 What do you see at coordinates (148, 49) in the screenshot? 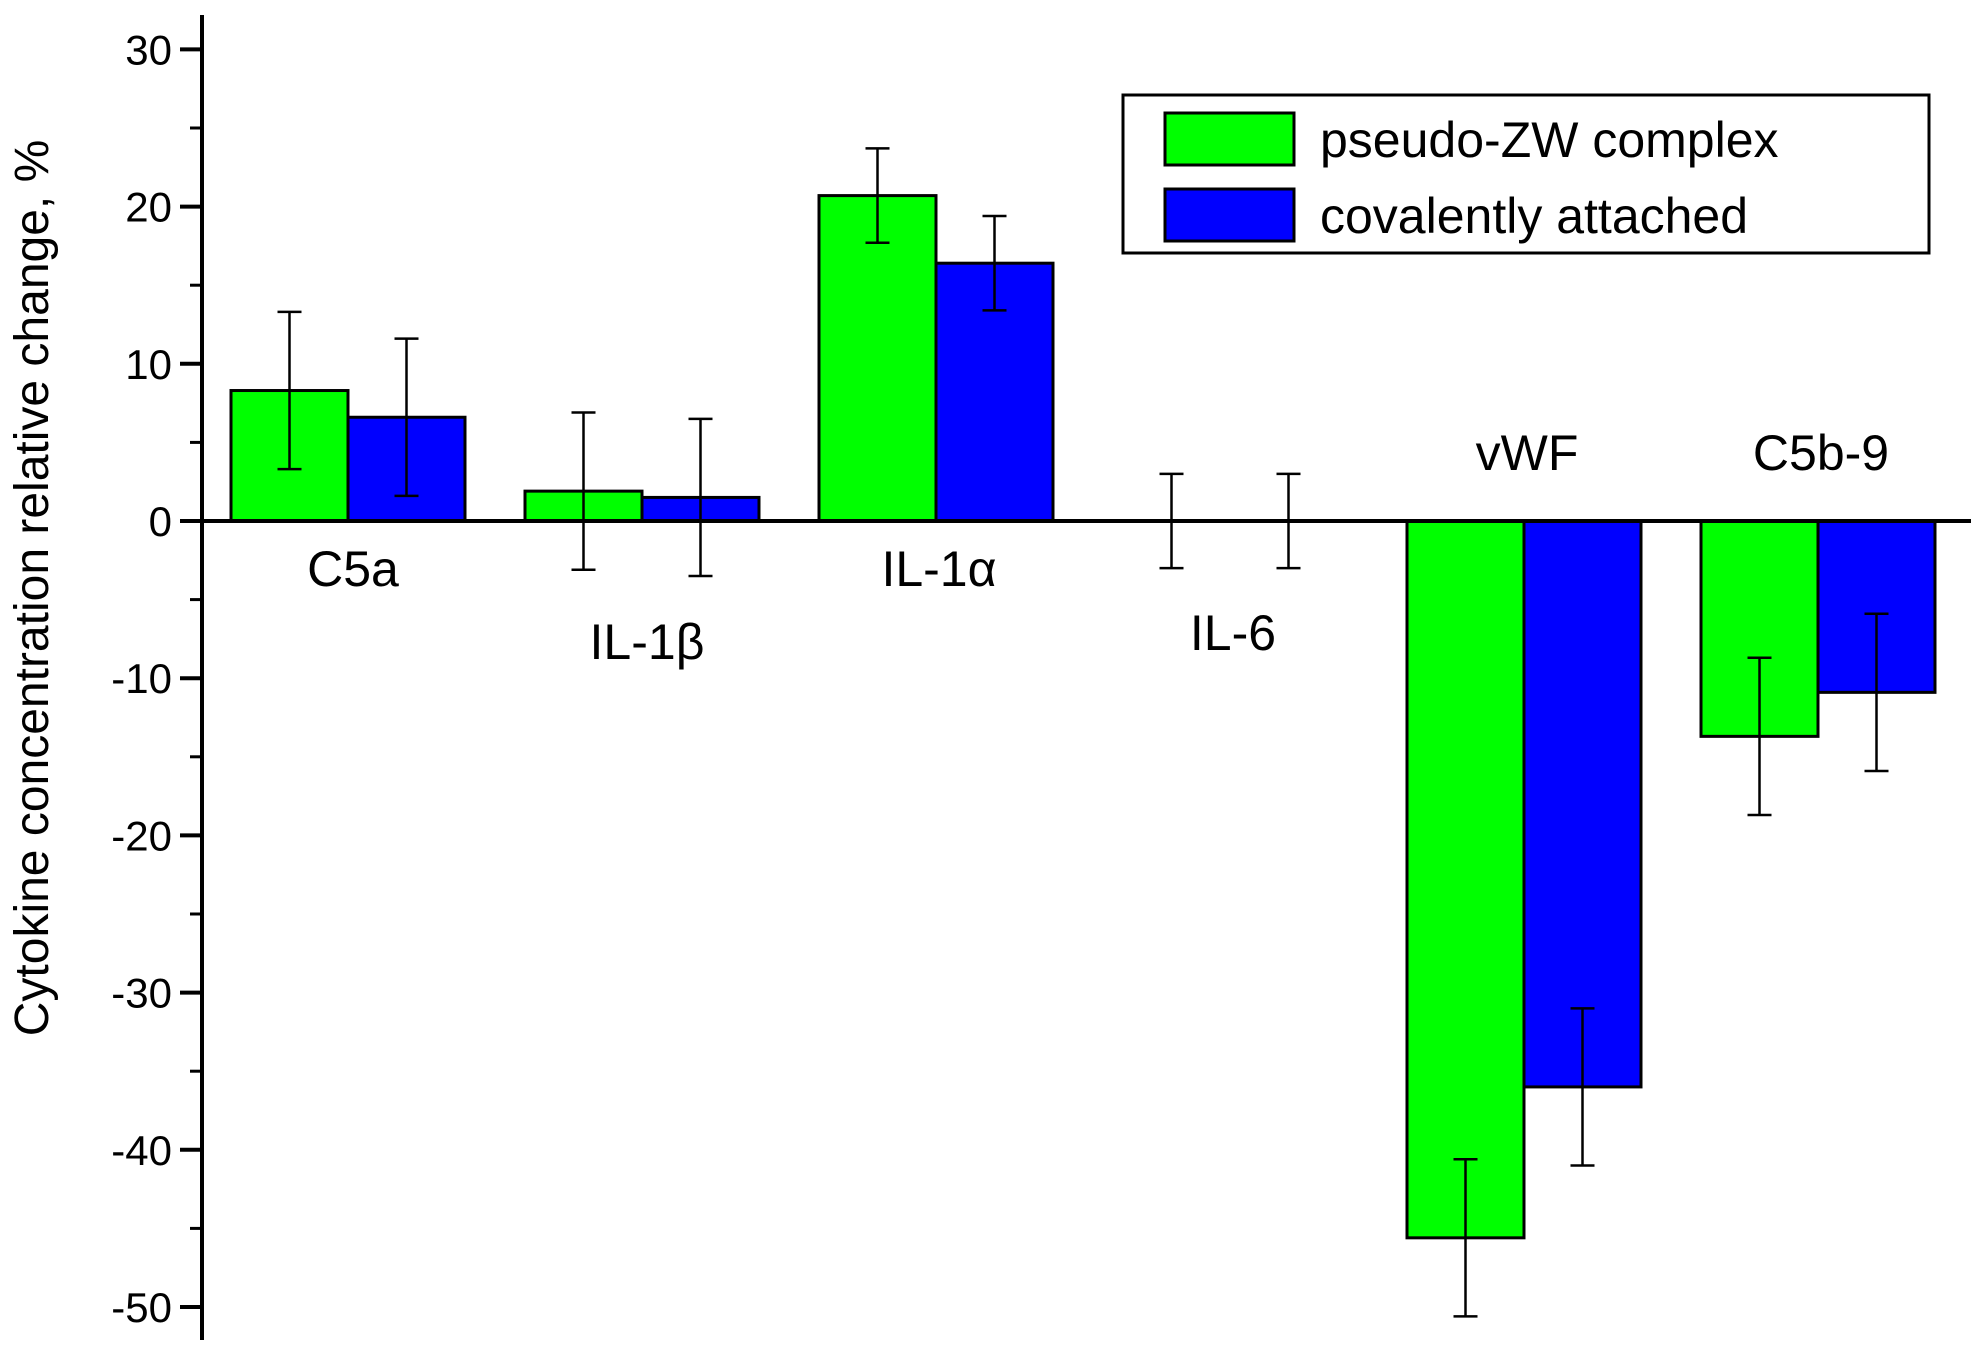
I see `y-tick-label-30: 30` at bounding box center [148, 49].